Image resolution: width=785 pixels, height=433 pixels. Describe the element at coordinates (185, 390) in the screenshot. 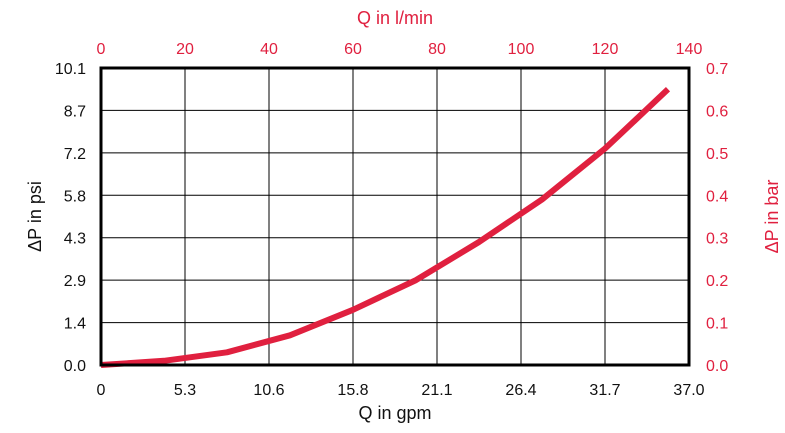

I see `x-bottom-tick-label: 5.3` at that location.